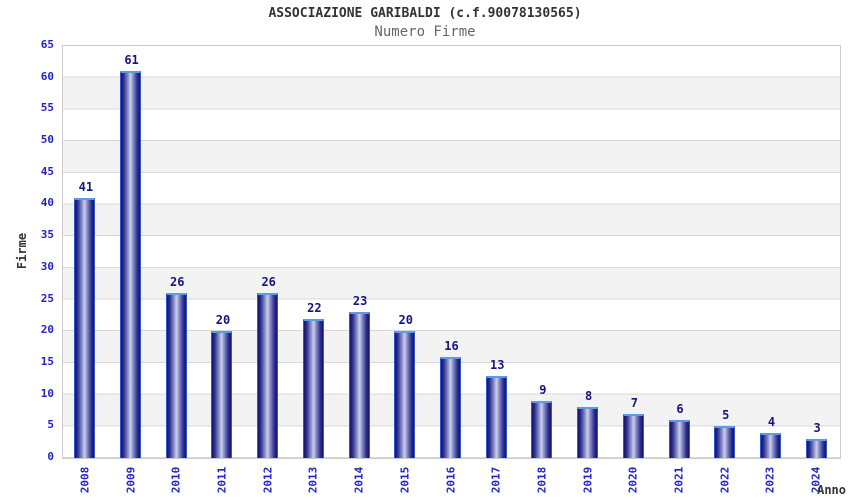 The height and width of the screenshot is (500, 850). I want to click on y-tick-label: 0, so click(50, 456).